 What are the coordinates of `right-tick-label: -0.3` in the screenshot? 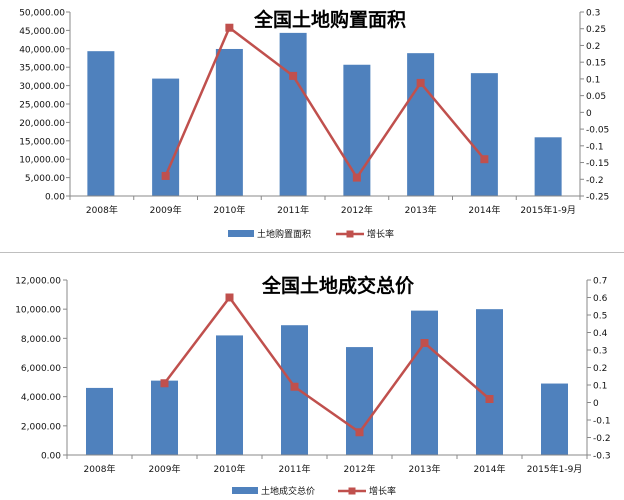 It's located at (602, 457).